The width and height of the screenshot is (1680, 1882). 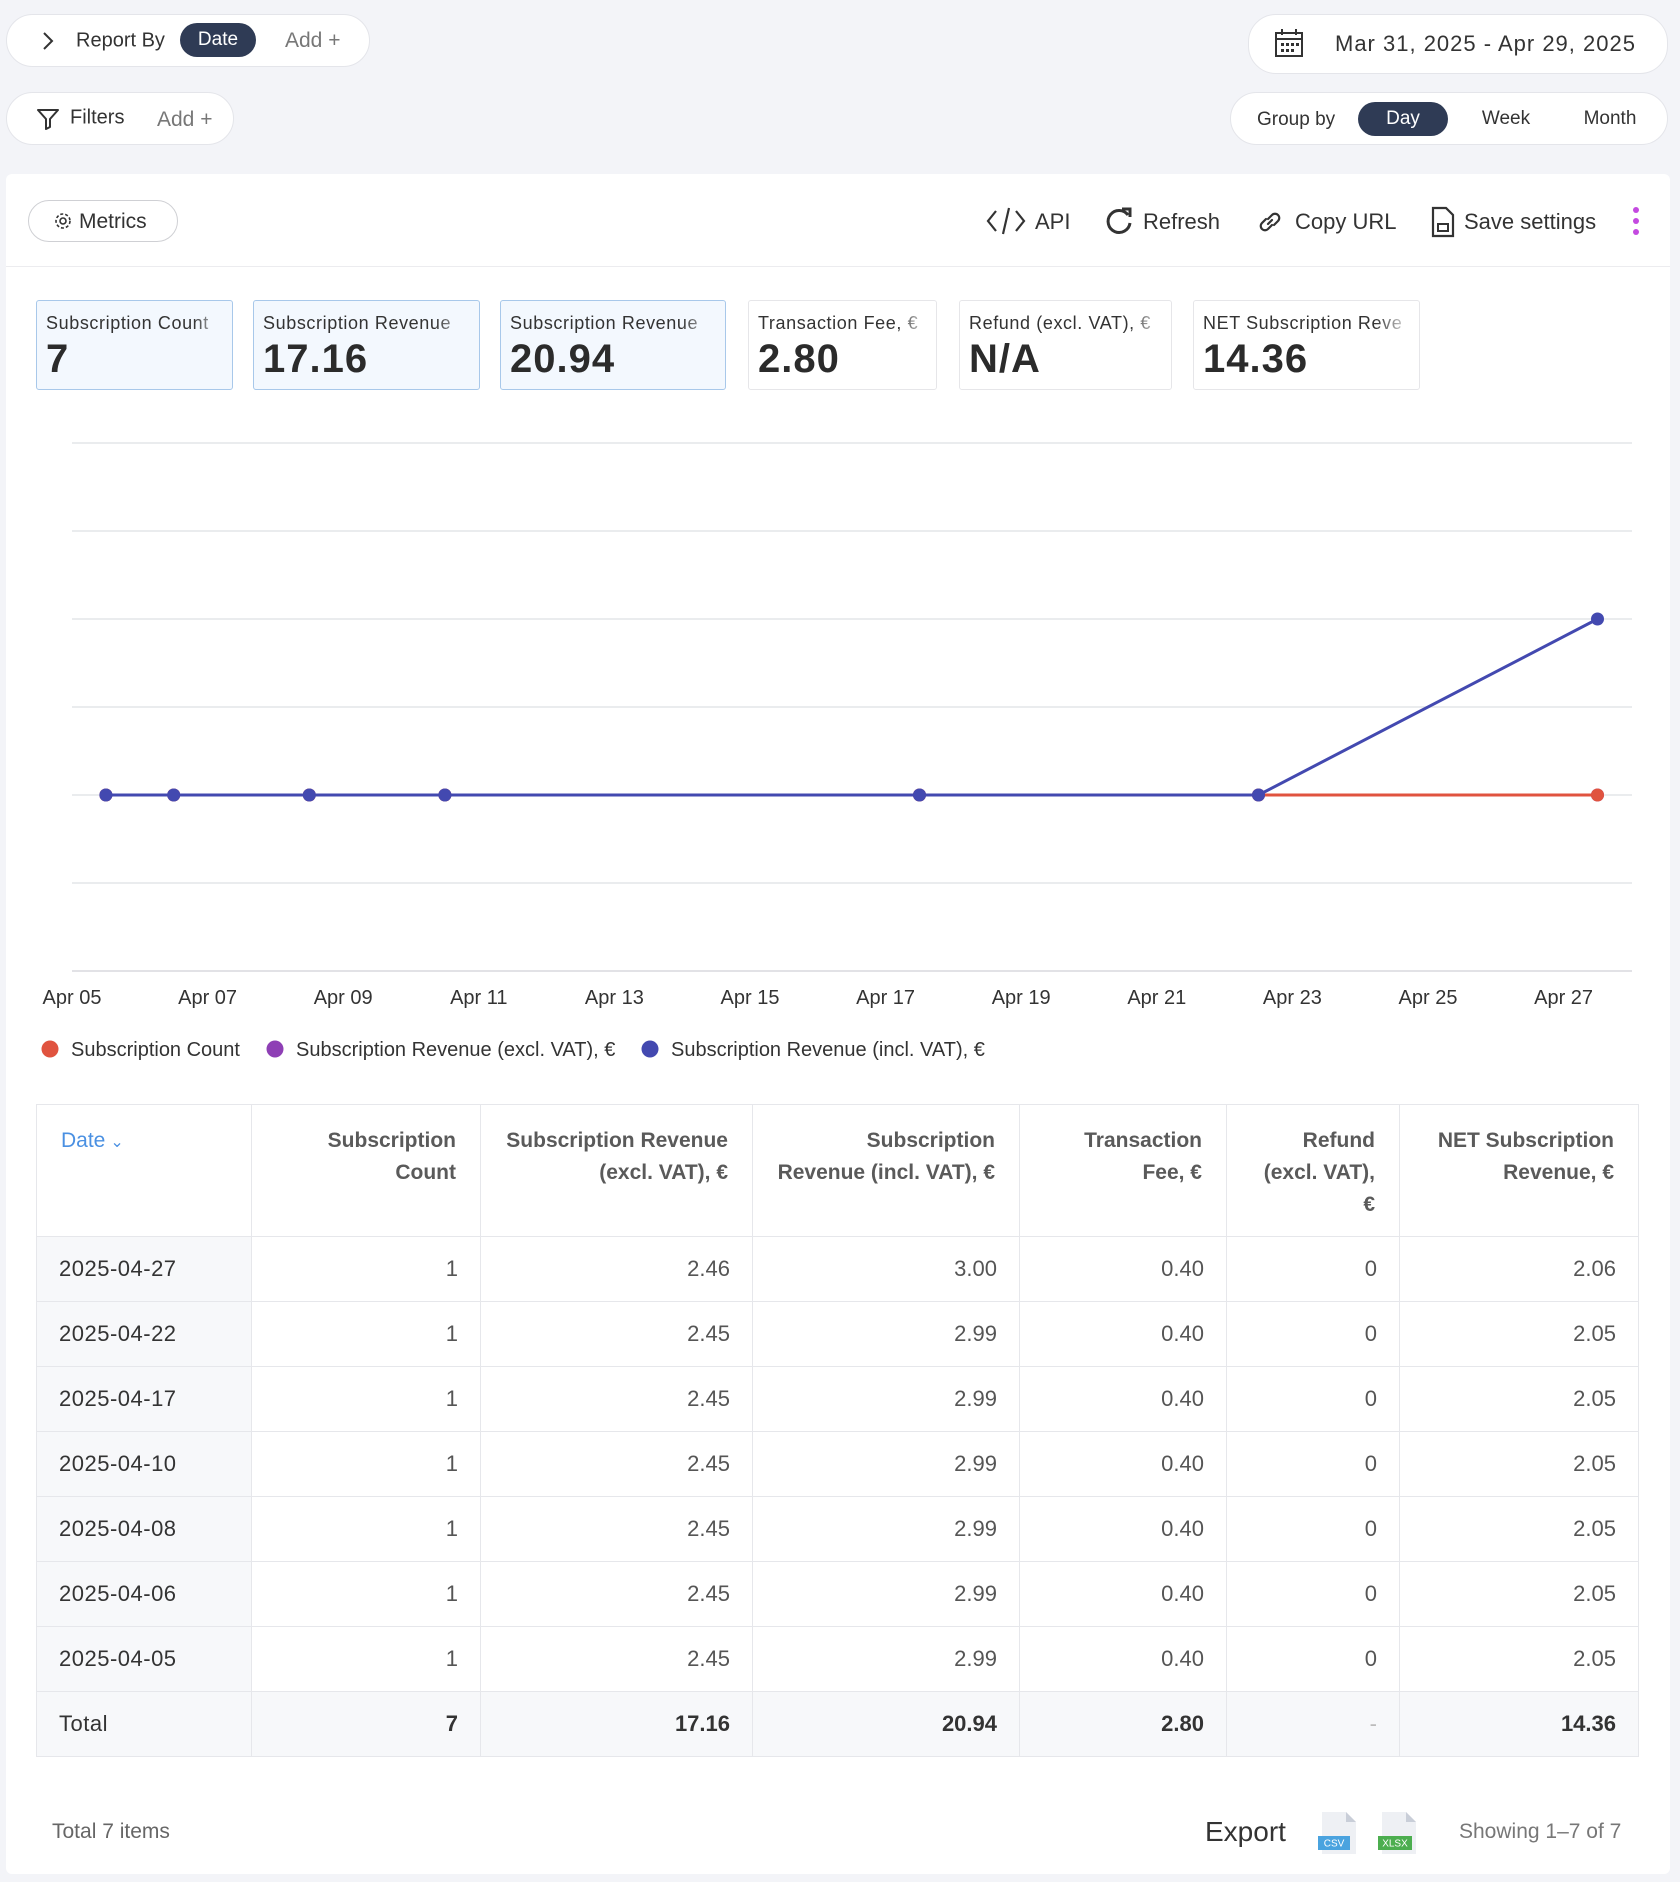 What do you see at coordinates (134, 345) in the screenshot?
I see `metric-card: Subscription Count 7` at bounding box center [134, 345].